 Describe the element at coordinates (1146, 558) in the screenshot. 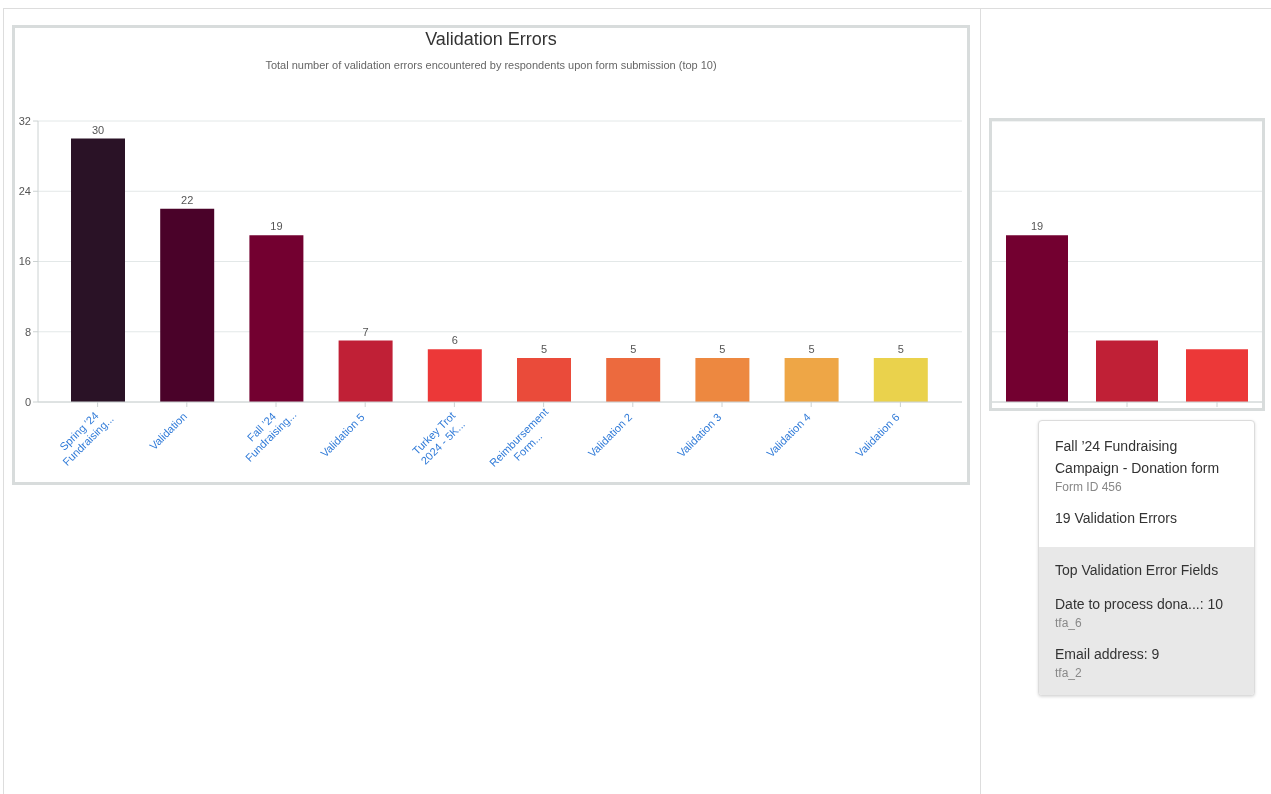

I see `tooltip-card: Fall ’24 Fundraising Campaign - Donation form Form ID 456 19 Validation Errors Top Validation Error Fields Date to process dona...: 10 tfa_6 Email address: 9 tfa_2` at that location.